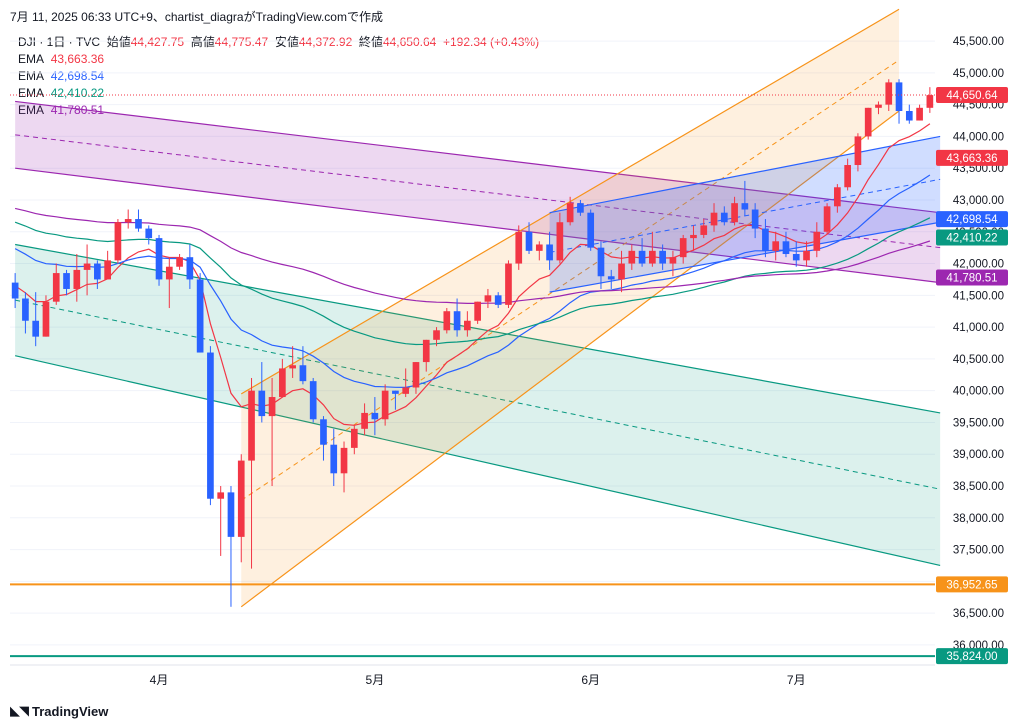 The image size is (1024, 728). Describe the element at coordinates (278, 59) in the screenshot. I see `ema-row: EMA 43,663.36` at that location.